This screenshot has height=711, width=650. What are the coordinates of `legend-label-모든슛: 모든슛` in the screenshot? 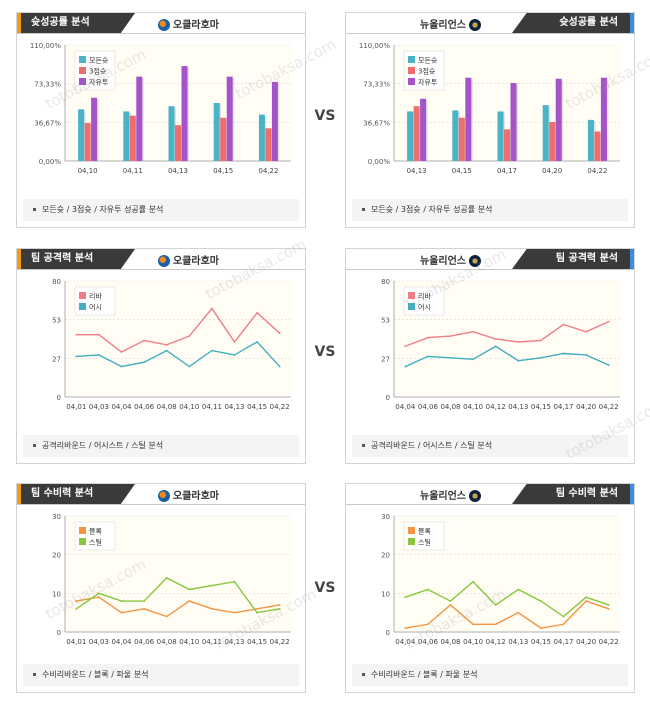 It's located at (99, 61).